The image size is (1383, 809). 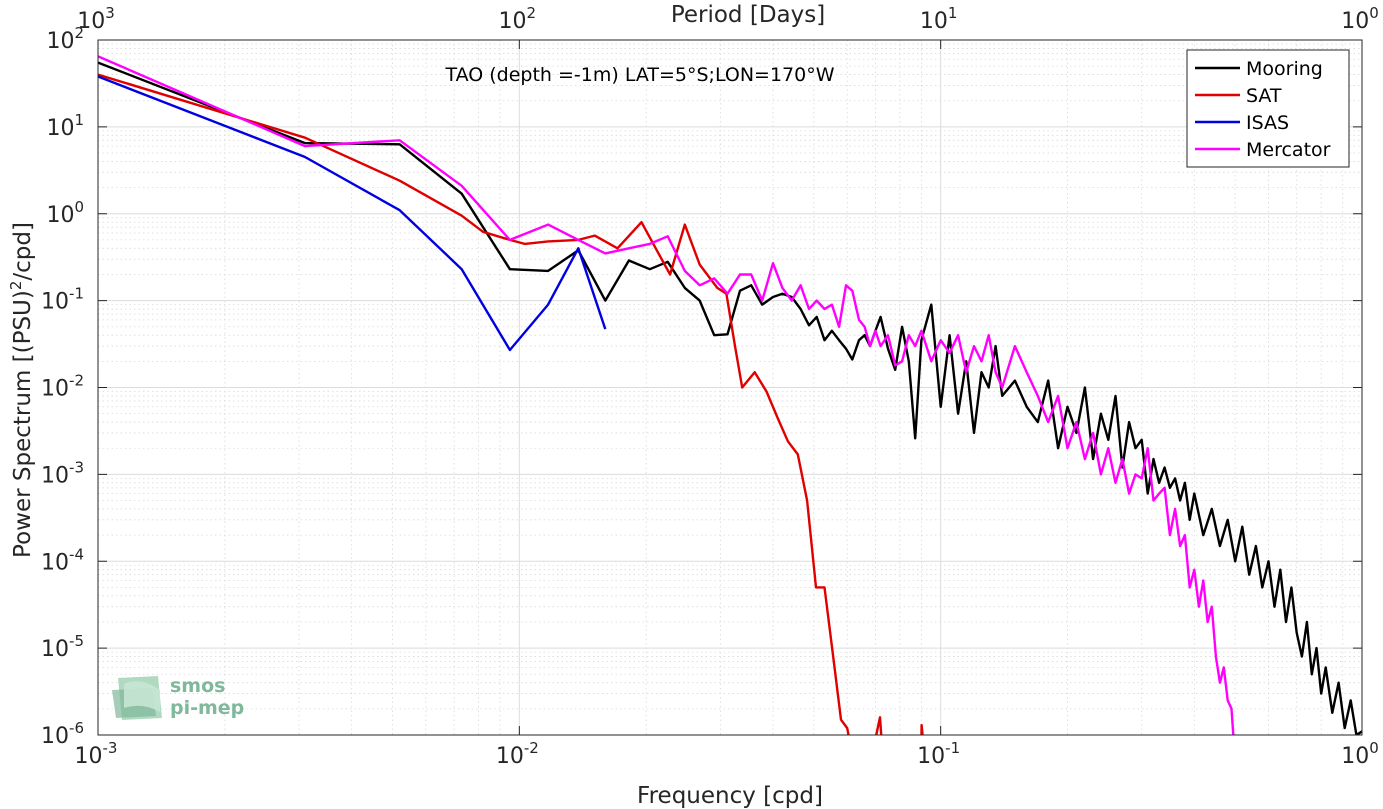 What do you see at coordinates (207, 708) in the screenshot?
I see `logo-text-line2: pi-mep` at bounding box center [207, 708].